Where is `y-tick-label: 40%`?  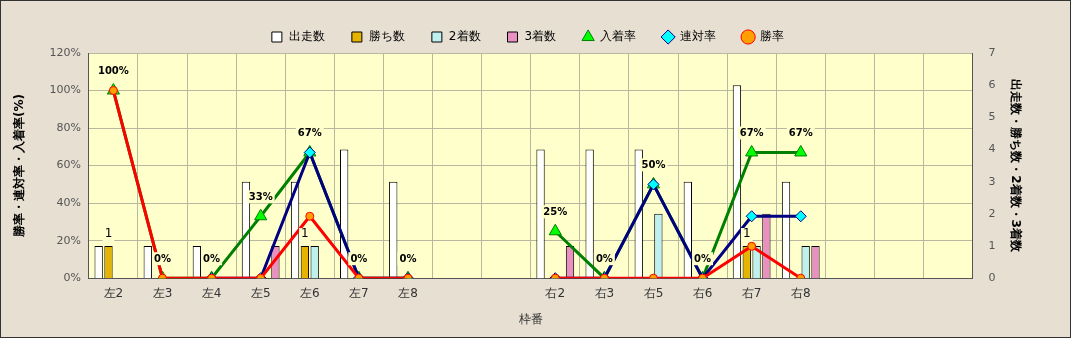
y-tick-label: 40% is located at coordinates (68, 202).